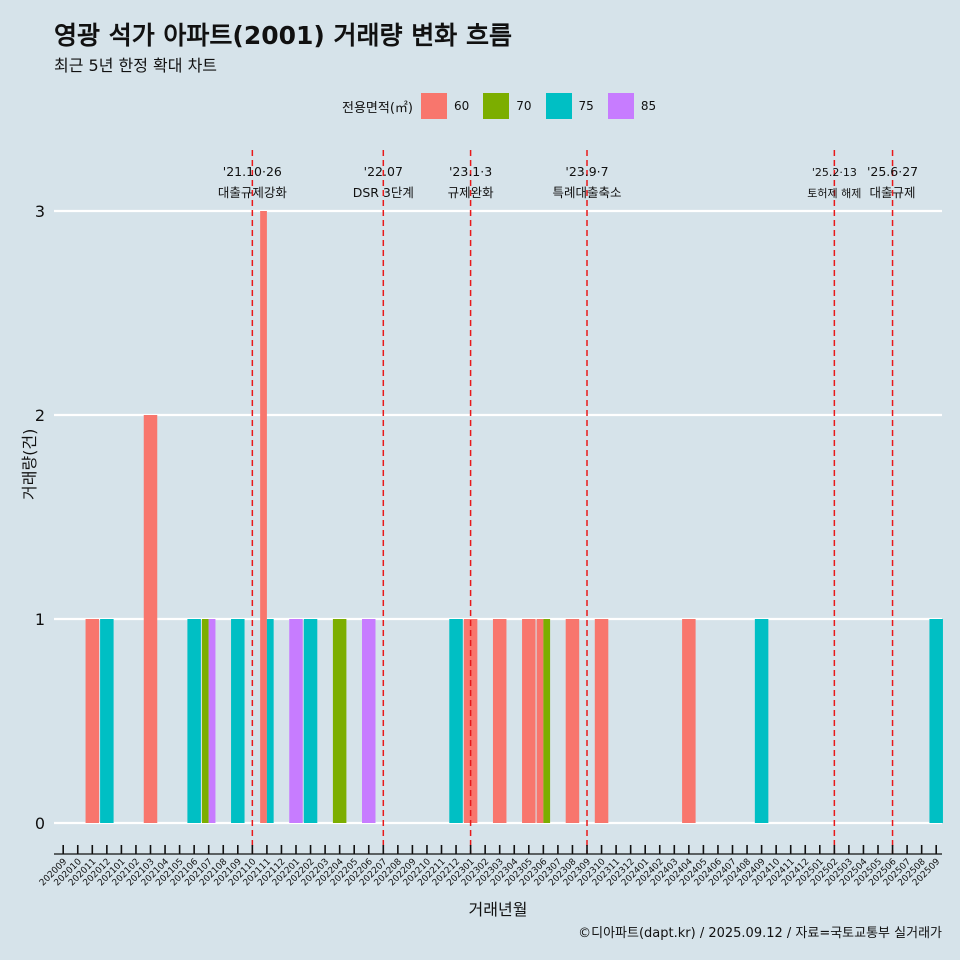  Describe the element at coordinates (136, 65) in the screenshot. I see `chart-subtitle: 최근 5년 한정 확대 차트` at that location.